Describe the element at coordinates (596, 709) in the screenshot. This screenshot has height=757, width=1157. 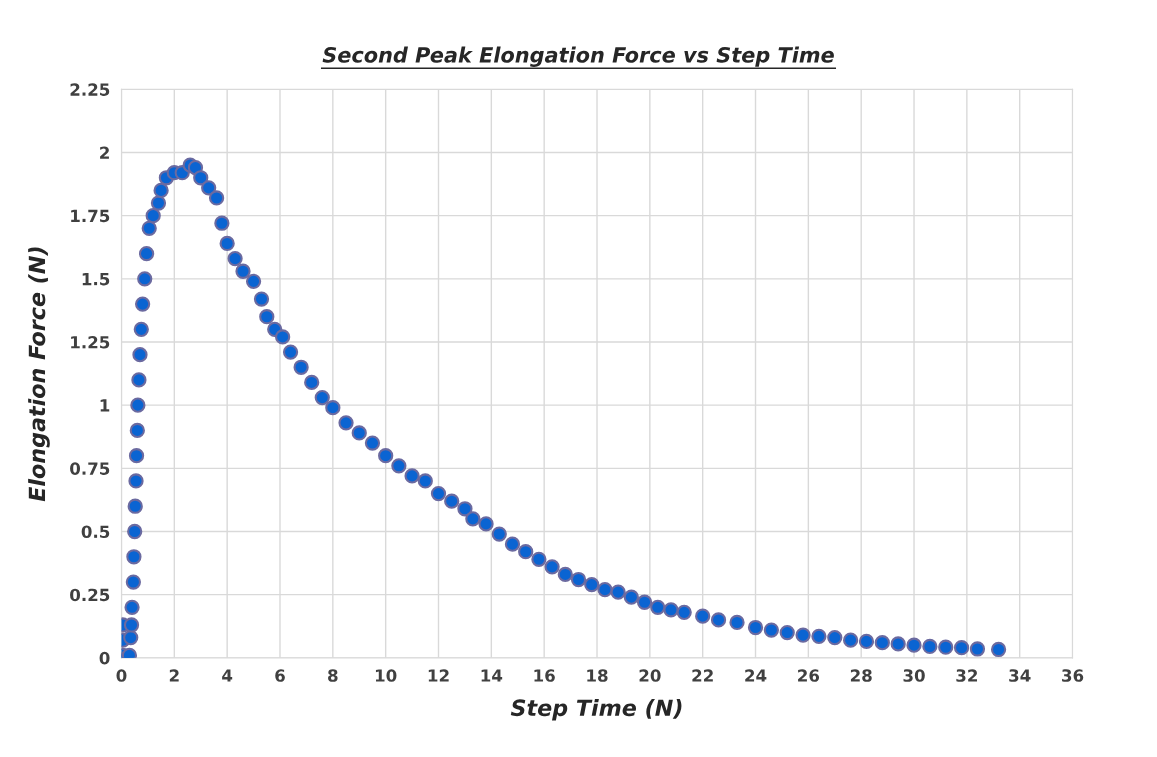
I see `x-axis-title: Step Time (N)` at that location.